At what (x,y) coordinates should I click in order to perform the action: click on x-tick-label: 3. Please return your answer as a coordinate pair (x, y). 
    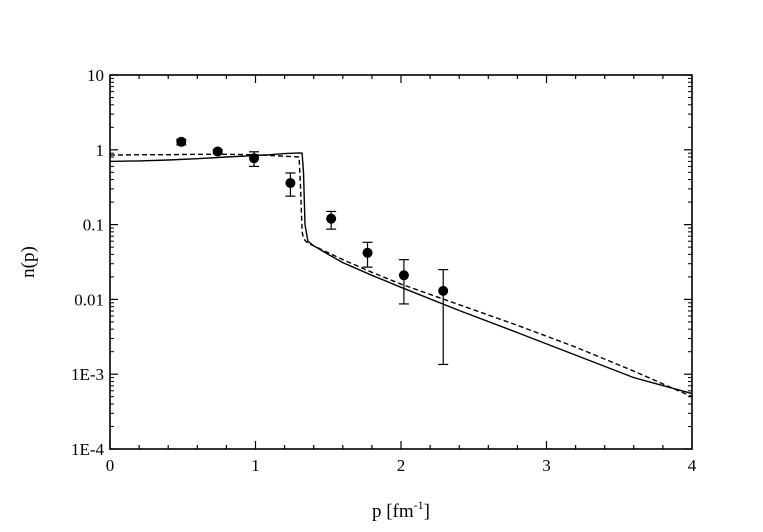
    Looking at the image, I should click on (546, 465).